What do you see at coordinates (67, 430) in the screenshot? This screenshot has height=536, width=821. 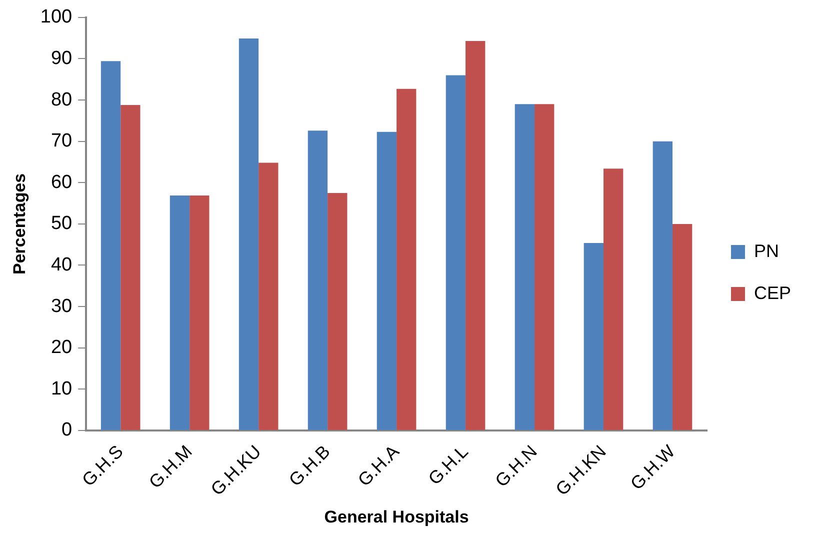 I see `y-tick-label: 0` at bounding box center [67, 430].